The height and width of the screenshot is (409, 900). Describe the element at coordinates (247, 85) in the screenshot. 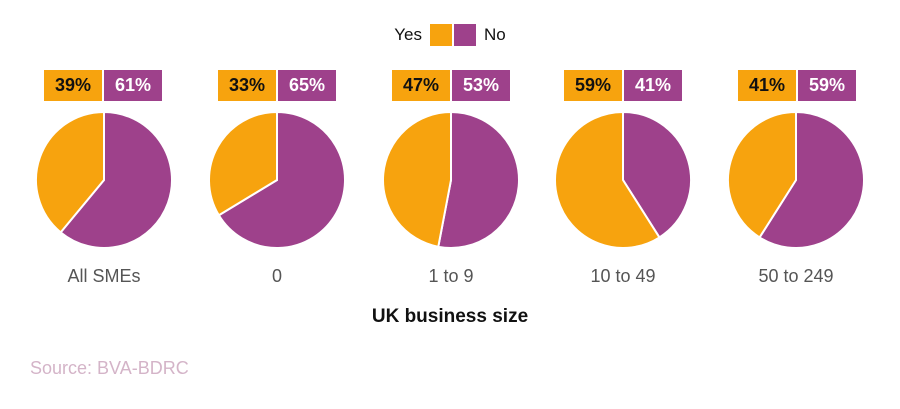

I see `pct-yes-0: 33%` at that location.